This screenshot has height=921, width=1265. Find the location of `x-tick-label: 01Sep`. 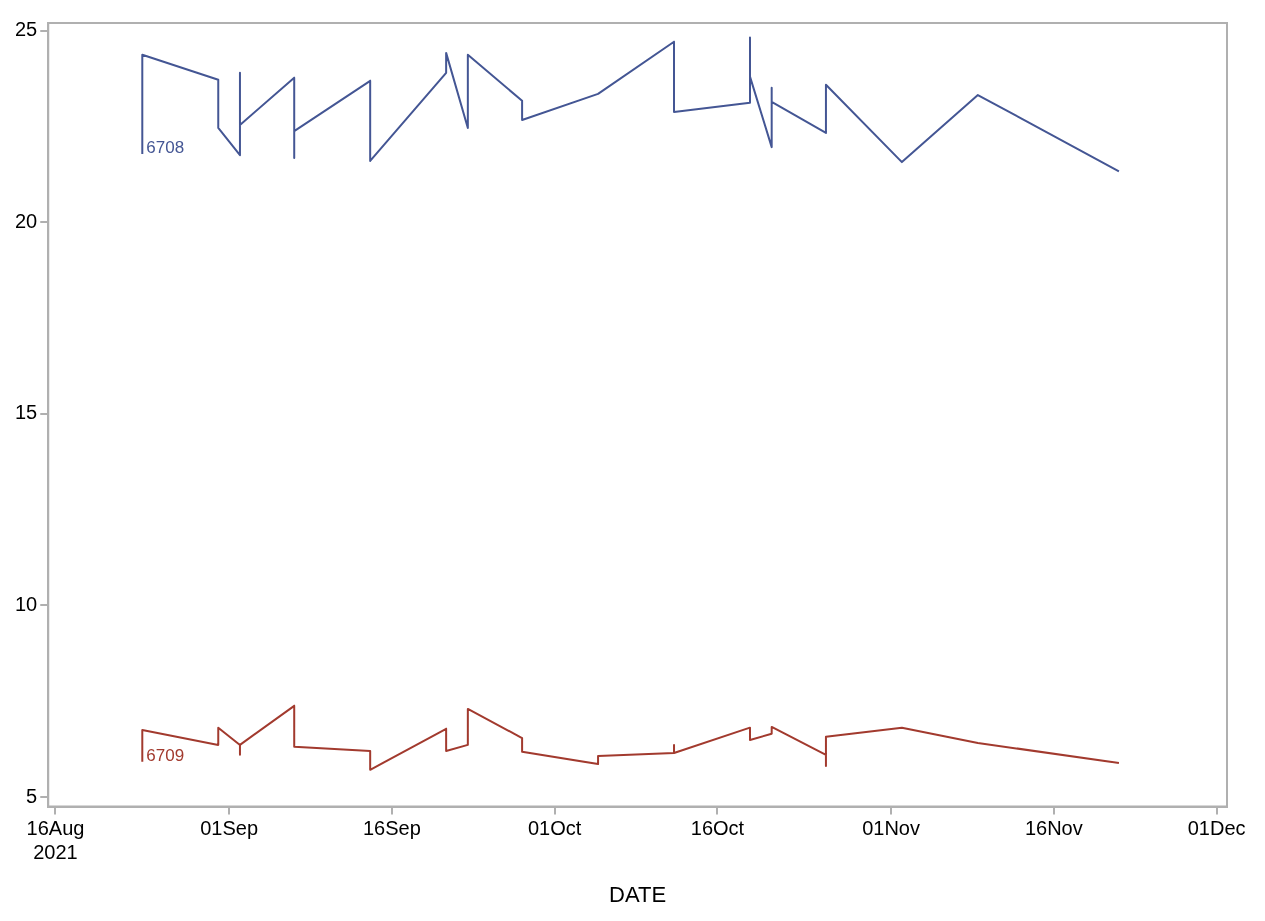

x-tick-label: 01Sep is located at coordinates (229, 828).